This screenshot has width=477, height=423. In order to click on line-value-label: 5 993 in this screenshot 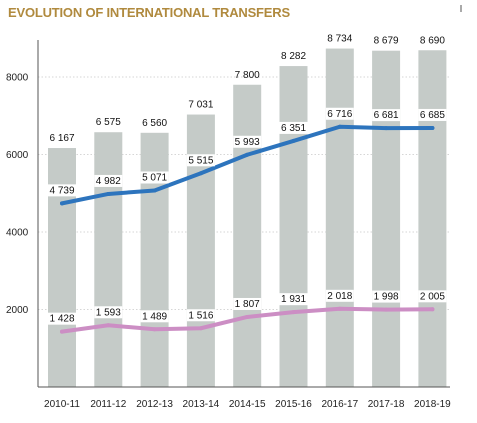, I will do `click(247, 142)`.